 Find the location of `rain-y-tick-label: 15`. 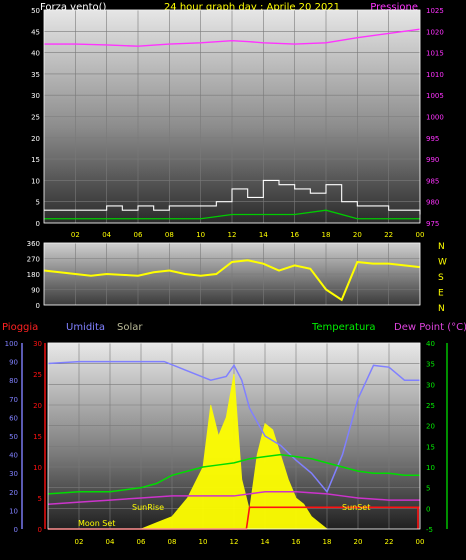

rain-y-tick-label: 15 is located at coordinates (37, 437).